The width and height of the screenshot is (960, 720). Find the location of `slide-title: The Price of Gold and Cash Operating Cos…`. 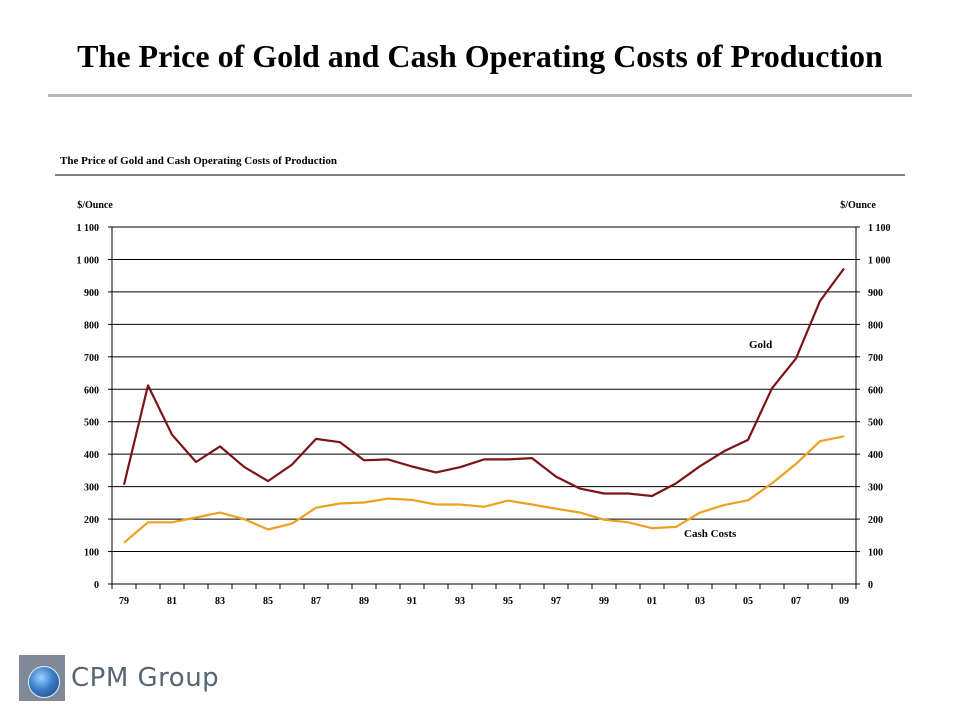

slide-title: The Price of Gold and Cash Operating Cos… is located at coordinates (480, 56).